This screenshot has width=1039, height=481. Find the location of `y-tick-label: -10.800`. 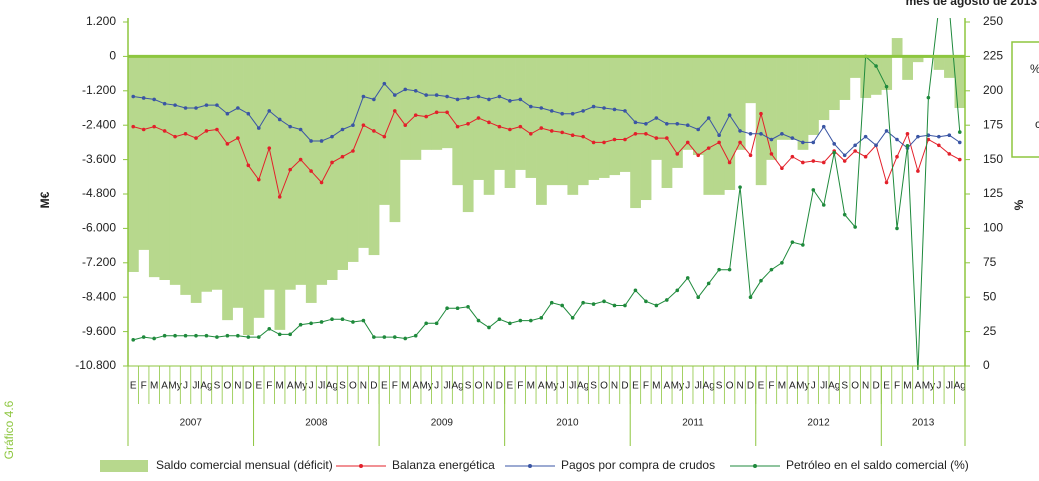

y-tick-label: -10.800 is located at coordinates (95, 365).